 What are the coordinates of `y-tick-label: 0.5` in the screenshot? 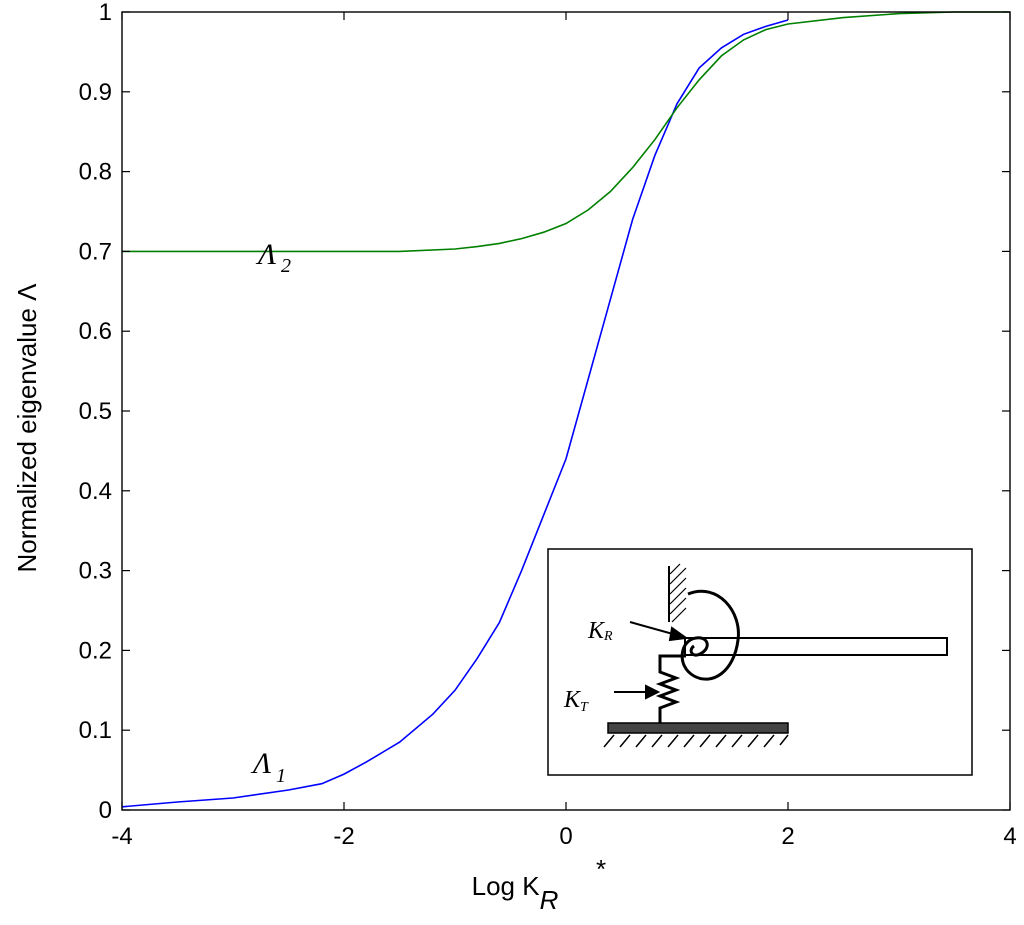 It's located at (95, 411).